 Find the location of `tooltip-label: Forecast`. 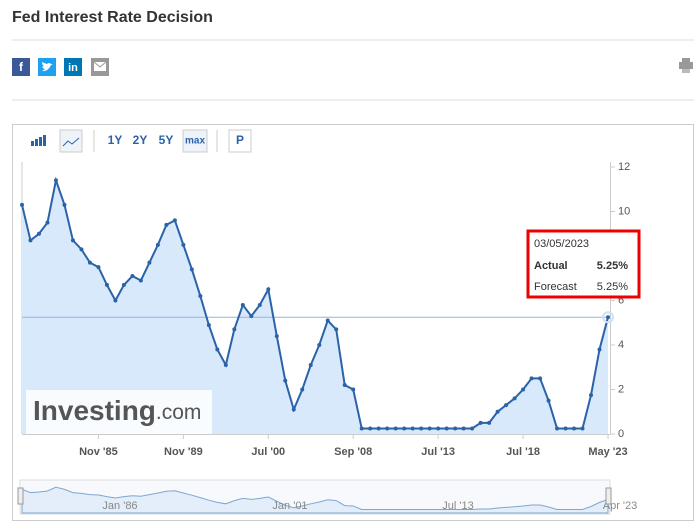

tooltip-label: Forecast is located at coordinates (555, 287).